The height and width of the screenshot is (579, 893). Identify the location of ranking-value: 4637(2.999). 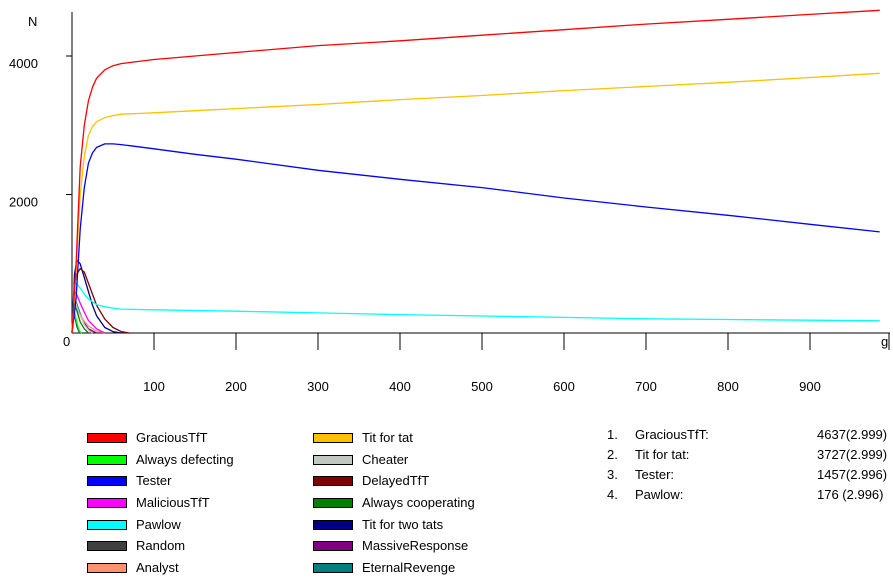
(852, 434).